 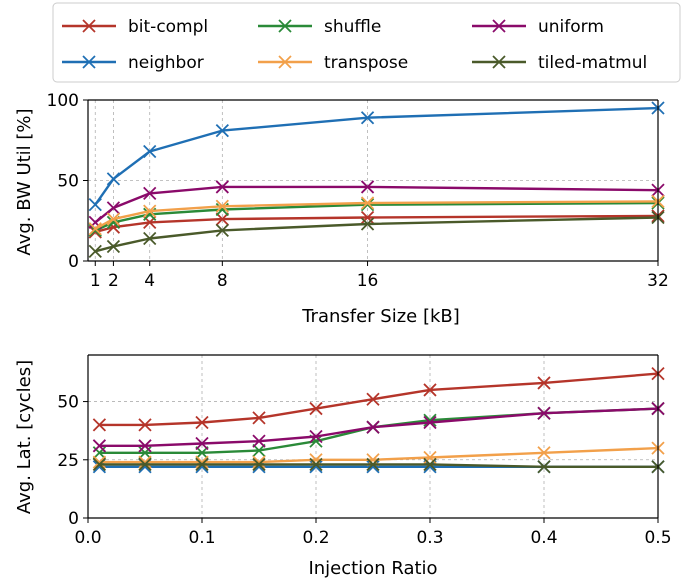 I want to click on bandwidth-chart-xtick-label: 2, so click(x=113, y=281).